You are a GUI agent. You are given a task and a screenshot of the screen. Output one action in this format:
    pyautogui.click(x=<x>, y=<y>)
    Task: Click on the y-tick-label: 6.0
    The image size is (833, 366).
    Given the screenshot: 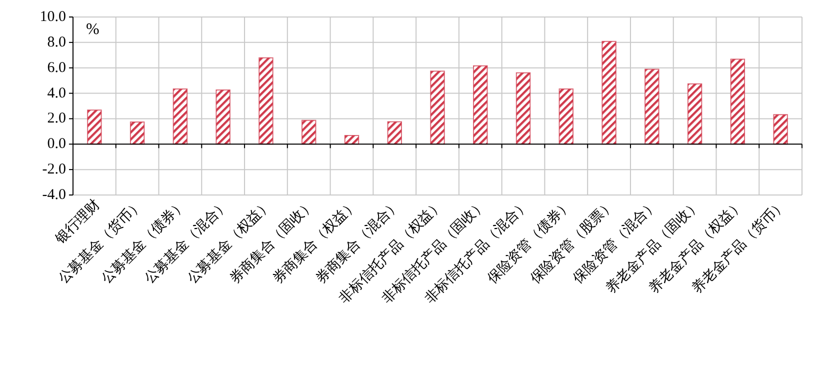 What is the action you would take?
    pyautogui.click(x=56, y=68)
    